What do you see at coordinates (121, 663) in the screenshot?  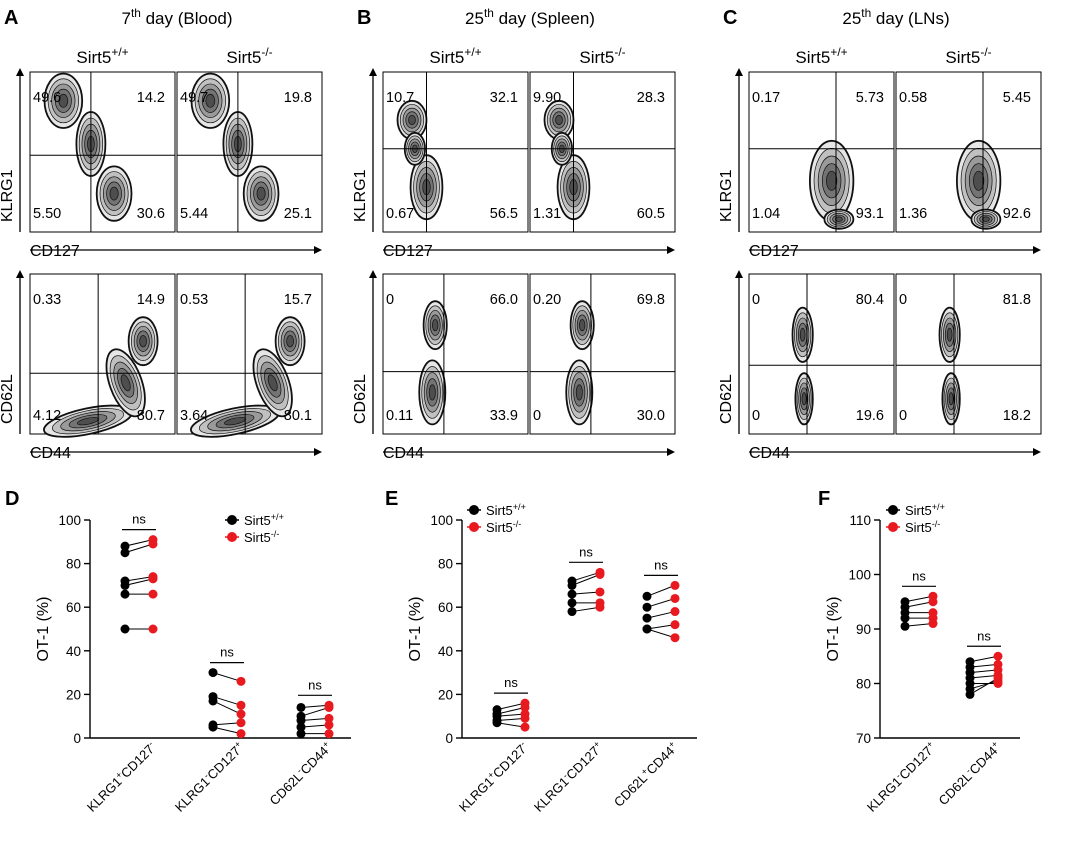 I see `paired-group: ns KLRG1+CD127-` at bounding box center [121, 663].